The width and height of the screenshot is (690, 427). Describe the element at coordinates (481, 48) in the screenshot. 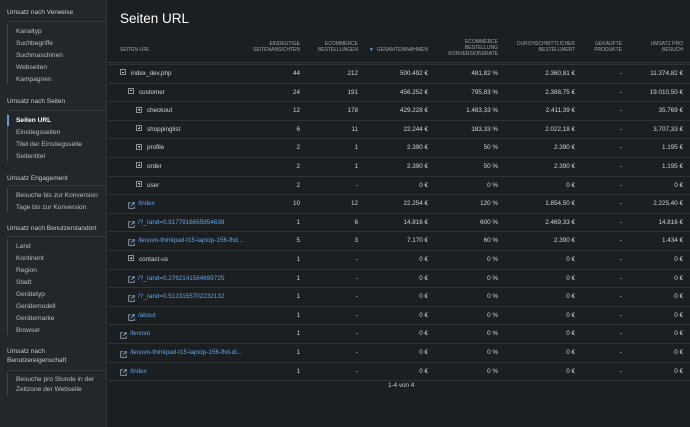

I see `column-header-text: BESTELLUNG` at that location.